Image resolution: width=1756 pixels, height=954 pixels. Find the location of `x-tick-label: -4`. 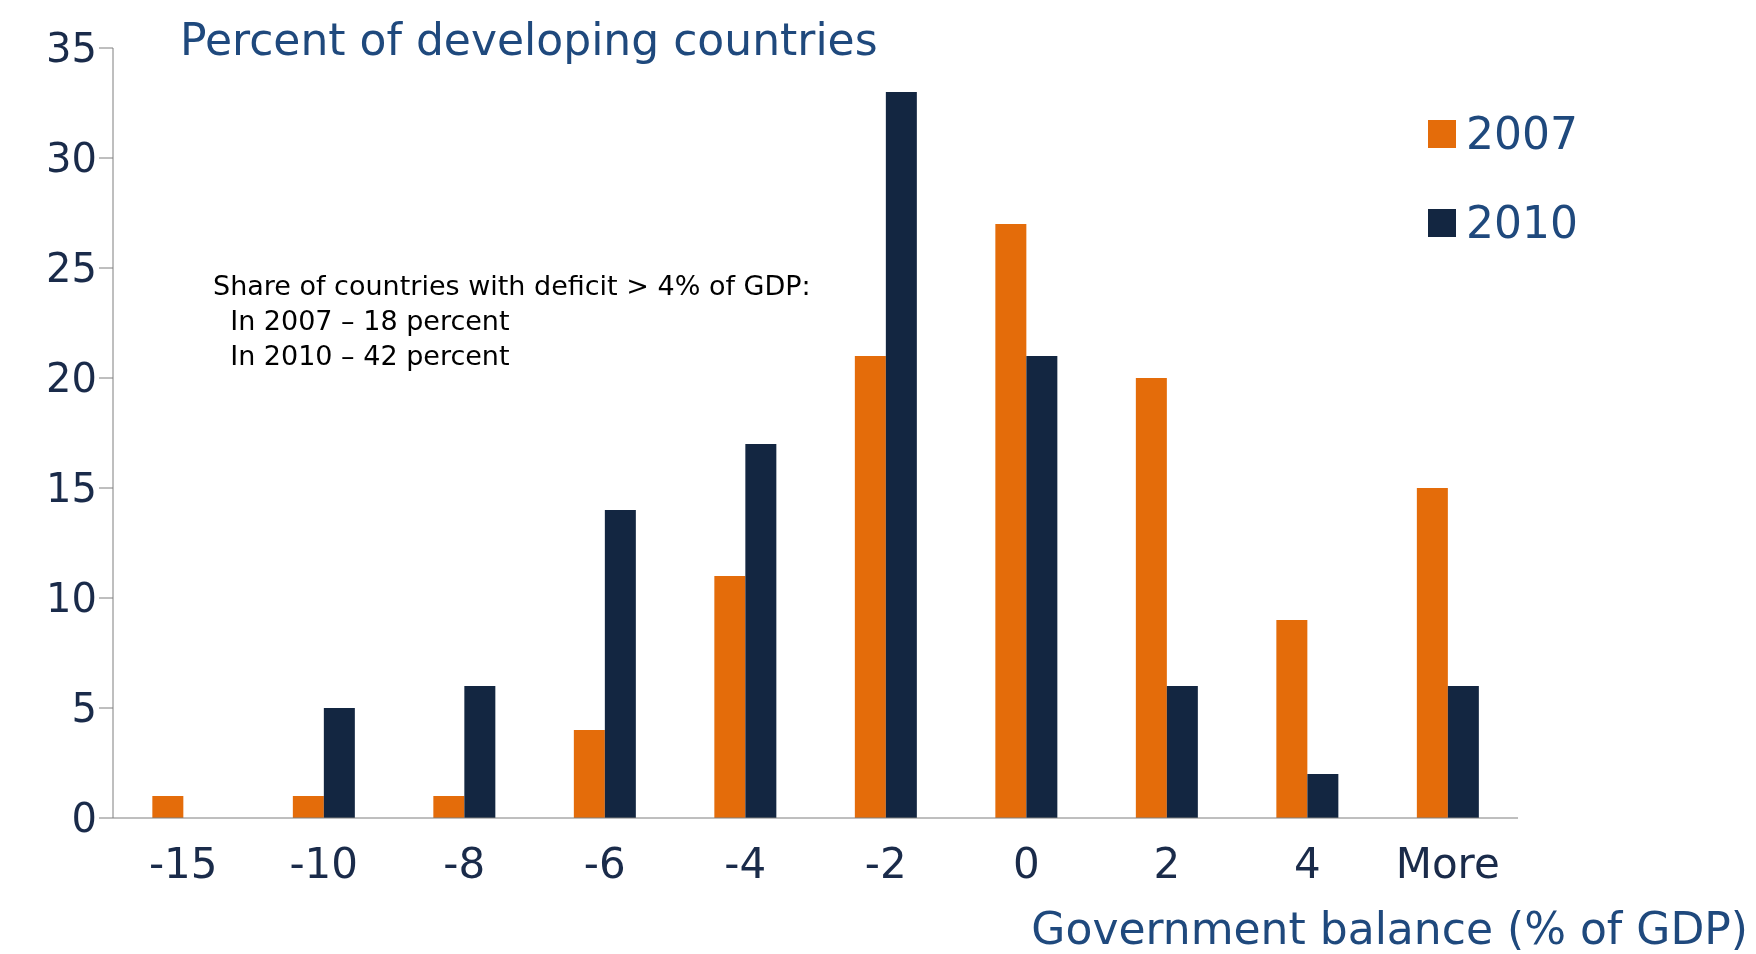

x-tick-label: -4 is located at coordinates (745, 863).